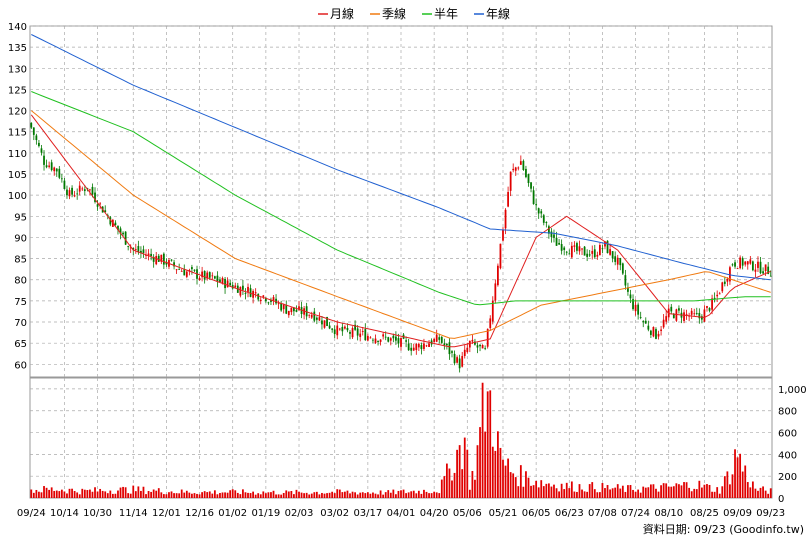 This screenshot has height=540, width=808. Describe the element at coordinates (367, 513) in the screenshot. I see `x-tick-label: 03/17` at that location.